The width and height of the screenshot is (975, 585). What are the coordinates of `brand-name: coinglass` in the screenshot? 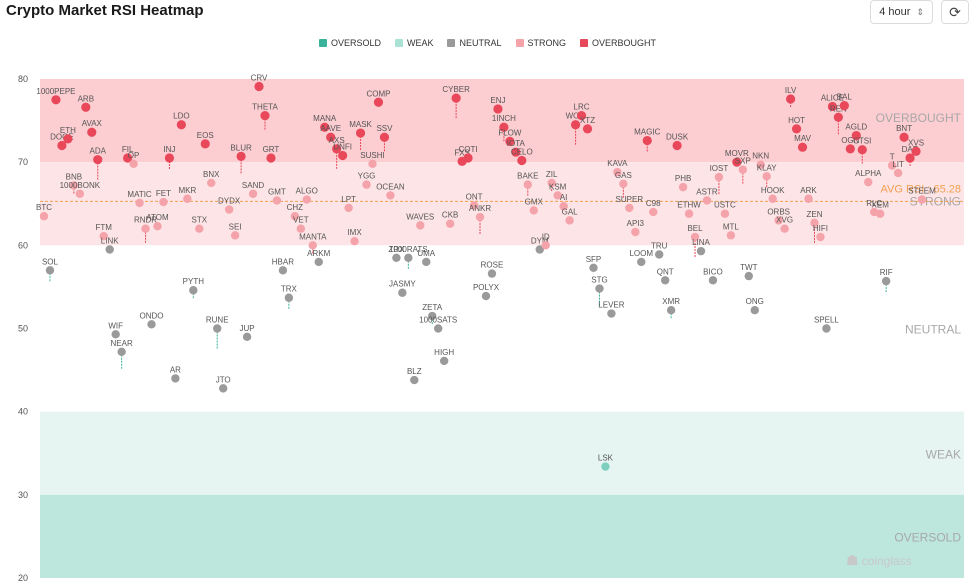 It's located at (886, 560).